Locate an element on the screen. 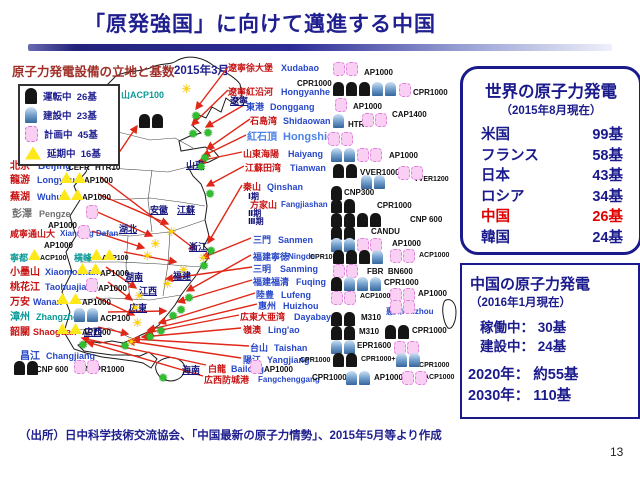 Image resolution: width=640 pixels, height=480 pixels. china-status-row: 稼働中： 30基 is located at coordinates (523, 327).